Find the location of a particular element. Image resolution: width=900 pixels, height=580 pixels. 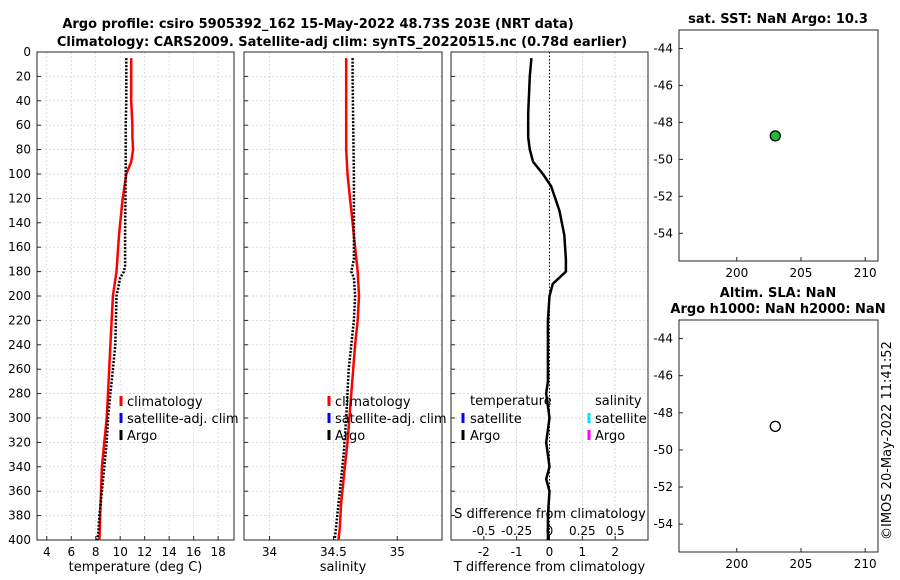

x-tick-label: 8 is located at coordinates (96, 552).